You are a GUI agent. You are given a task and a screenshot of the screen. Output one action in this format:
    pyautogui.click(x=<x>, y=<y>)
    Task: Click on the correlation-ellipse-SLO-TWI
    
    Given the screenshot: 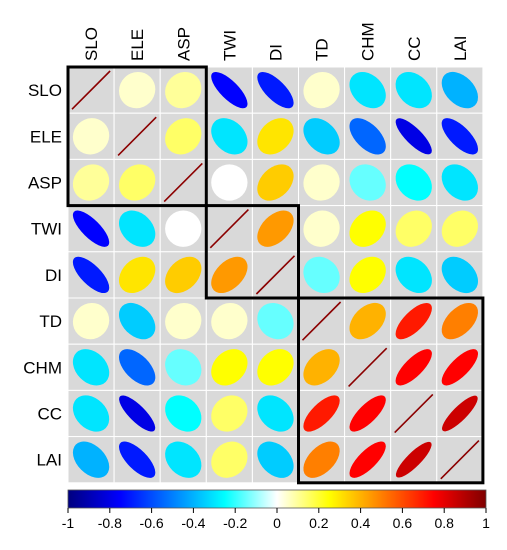 What is the action you would take?
    pyautogui.click(x=229, y=90)
    